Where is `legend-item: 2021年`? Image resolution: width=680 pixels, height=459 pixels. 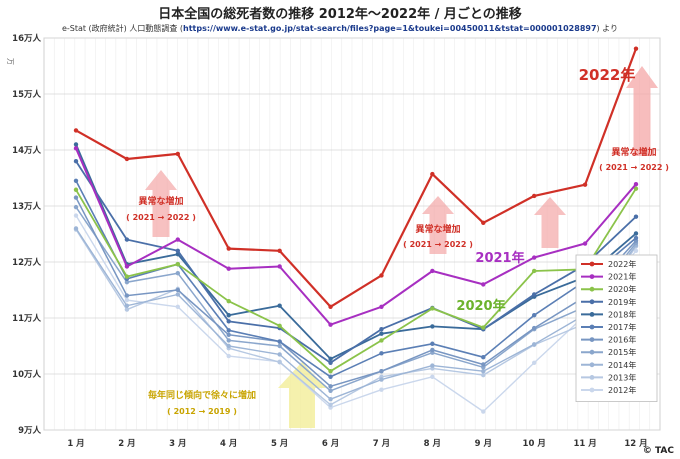 legend-item: 2021年 is located at coordinates (608, 277).